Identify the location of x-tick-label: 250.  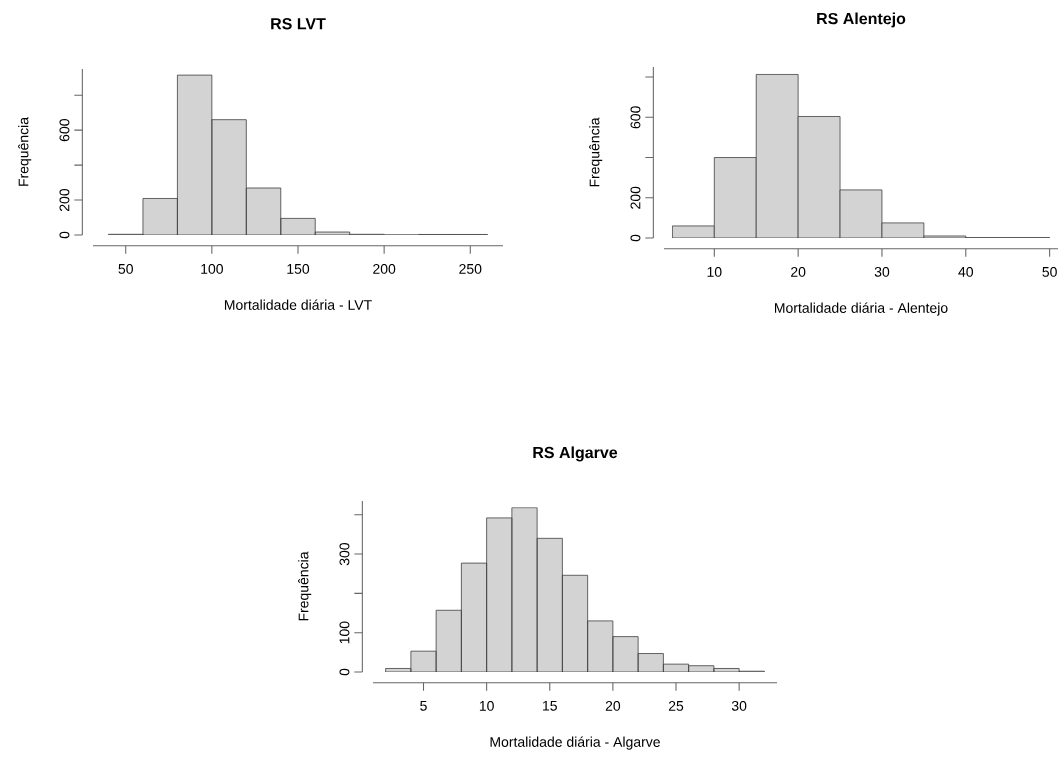
(470, 268).